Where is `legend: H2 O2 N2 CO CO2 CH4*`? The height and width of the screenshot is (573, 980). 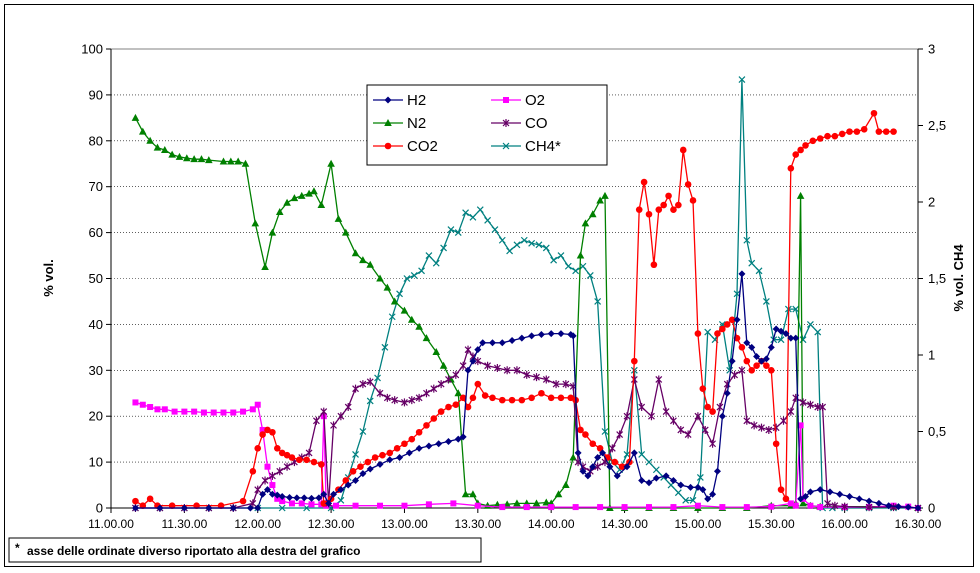 legend: H2 O2 N2 CO CO2 CH4* is located at coordinates (487, 125).